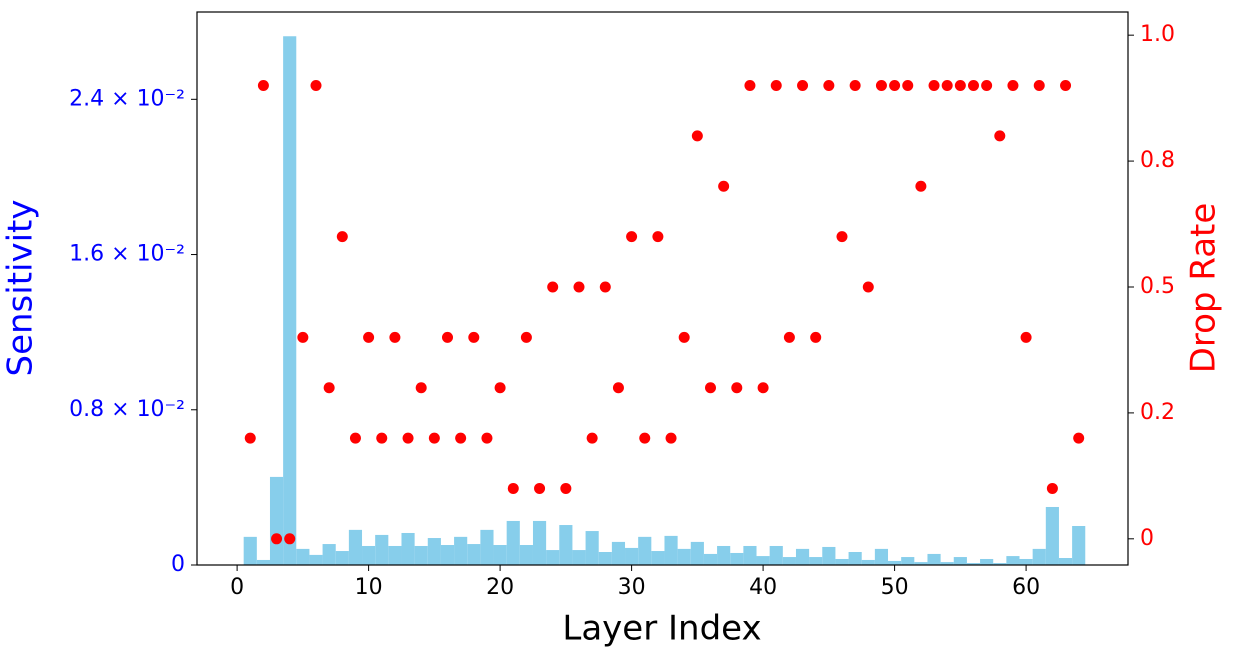  I want to click on y2-axis-label: Drop Rate, so click(1204, 288).